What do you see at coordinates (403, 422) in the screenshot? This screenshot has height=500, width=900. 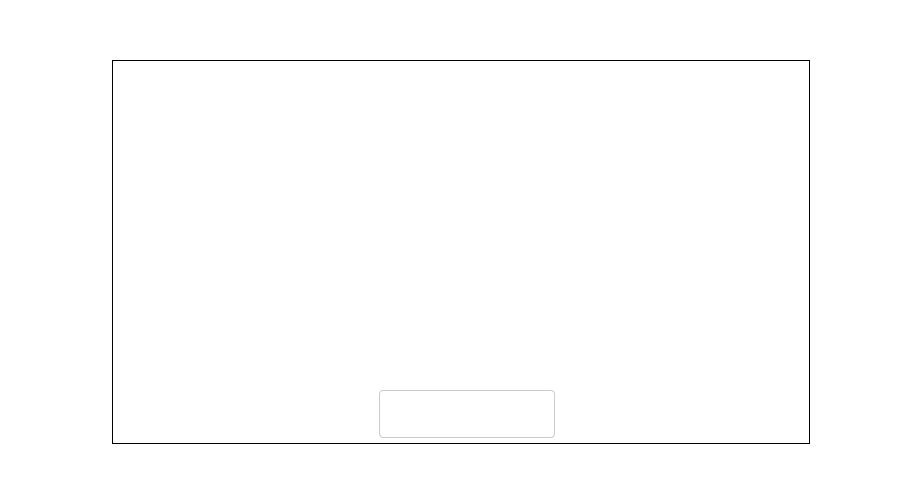 I see `legend-swatch-downloads` at bounding box center [403, 422].